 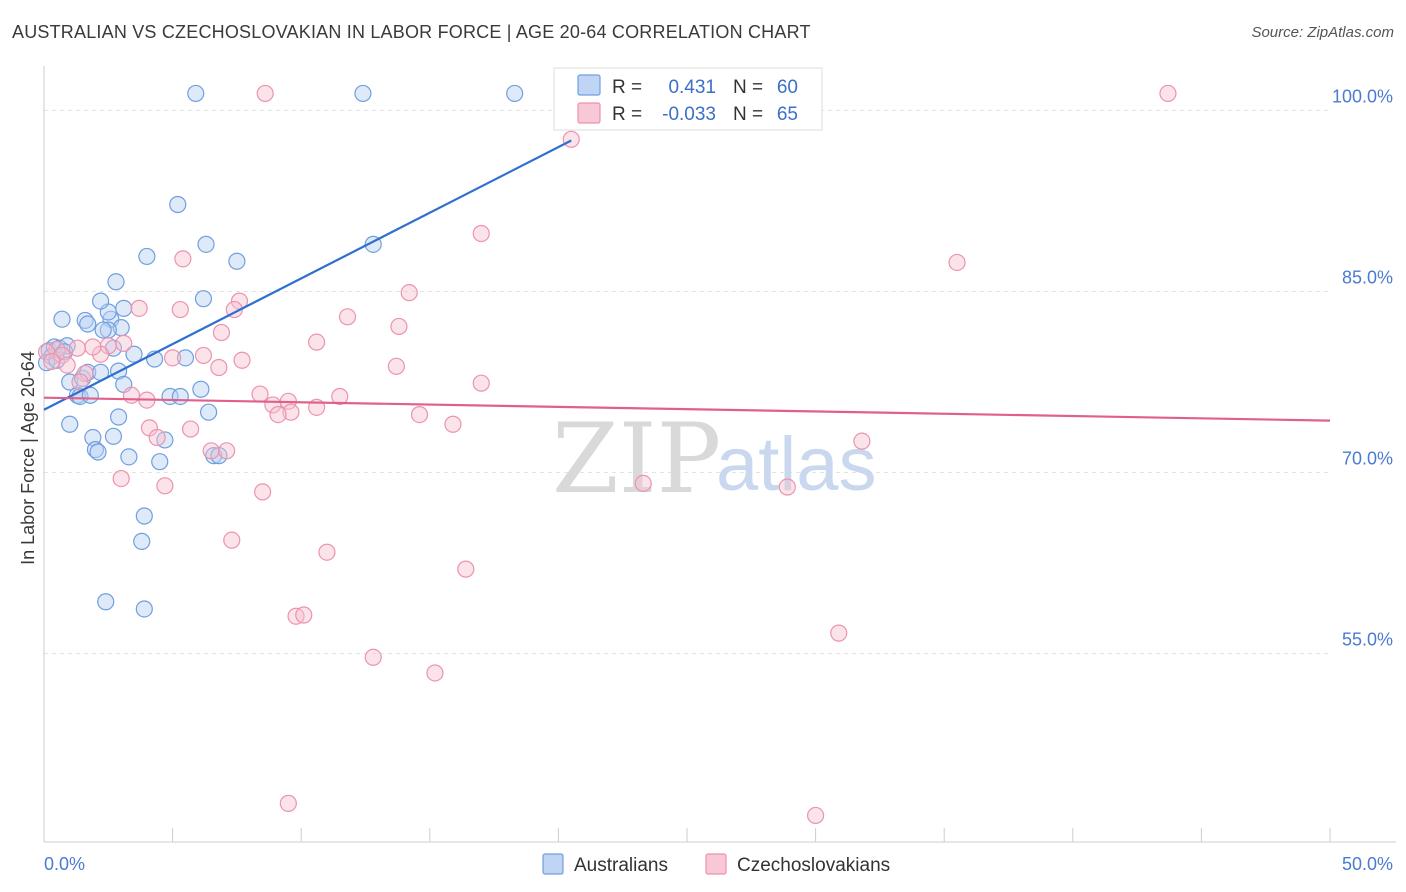 What do you see at coordinates (796, 464) in the screenshot?
I see `watermark-atlas: atlas` at bounding box center [796, 464].